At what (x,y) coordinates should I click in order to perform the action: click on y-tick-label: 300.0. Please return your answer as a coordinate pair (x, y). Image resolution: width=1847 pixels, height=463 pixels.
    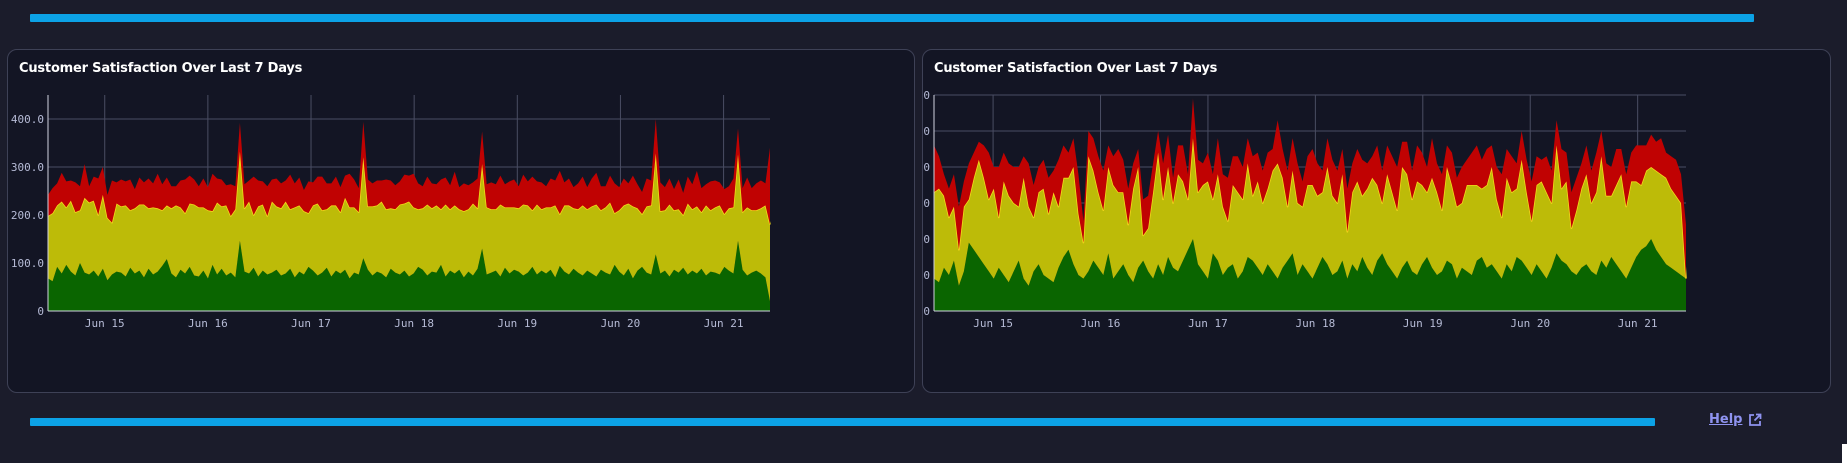
    Looking at the image, I should click on (27, 167).